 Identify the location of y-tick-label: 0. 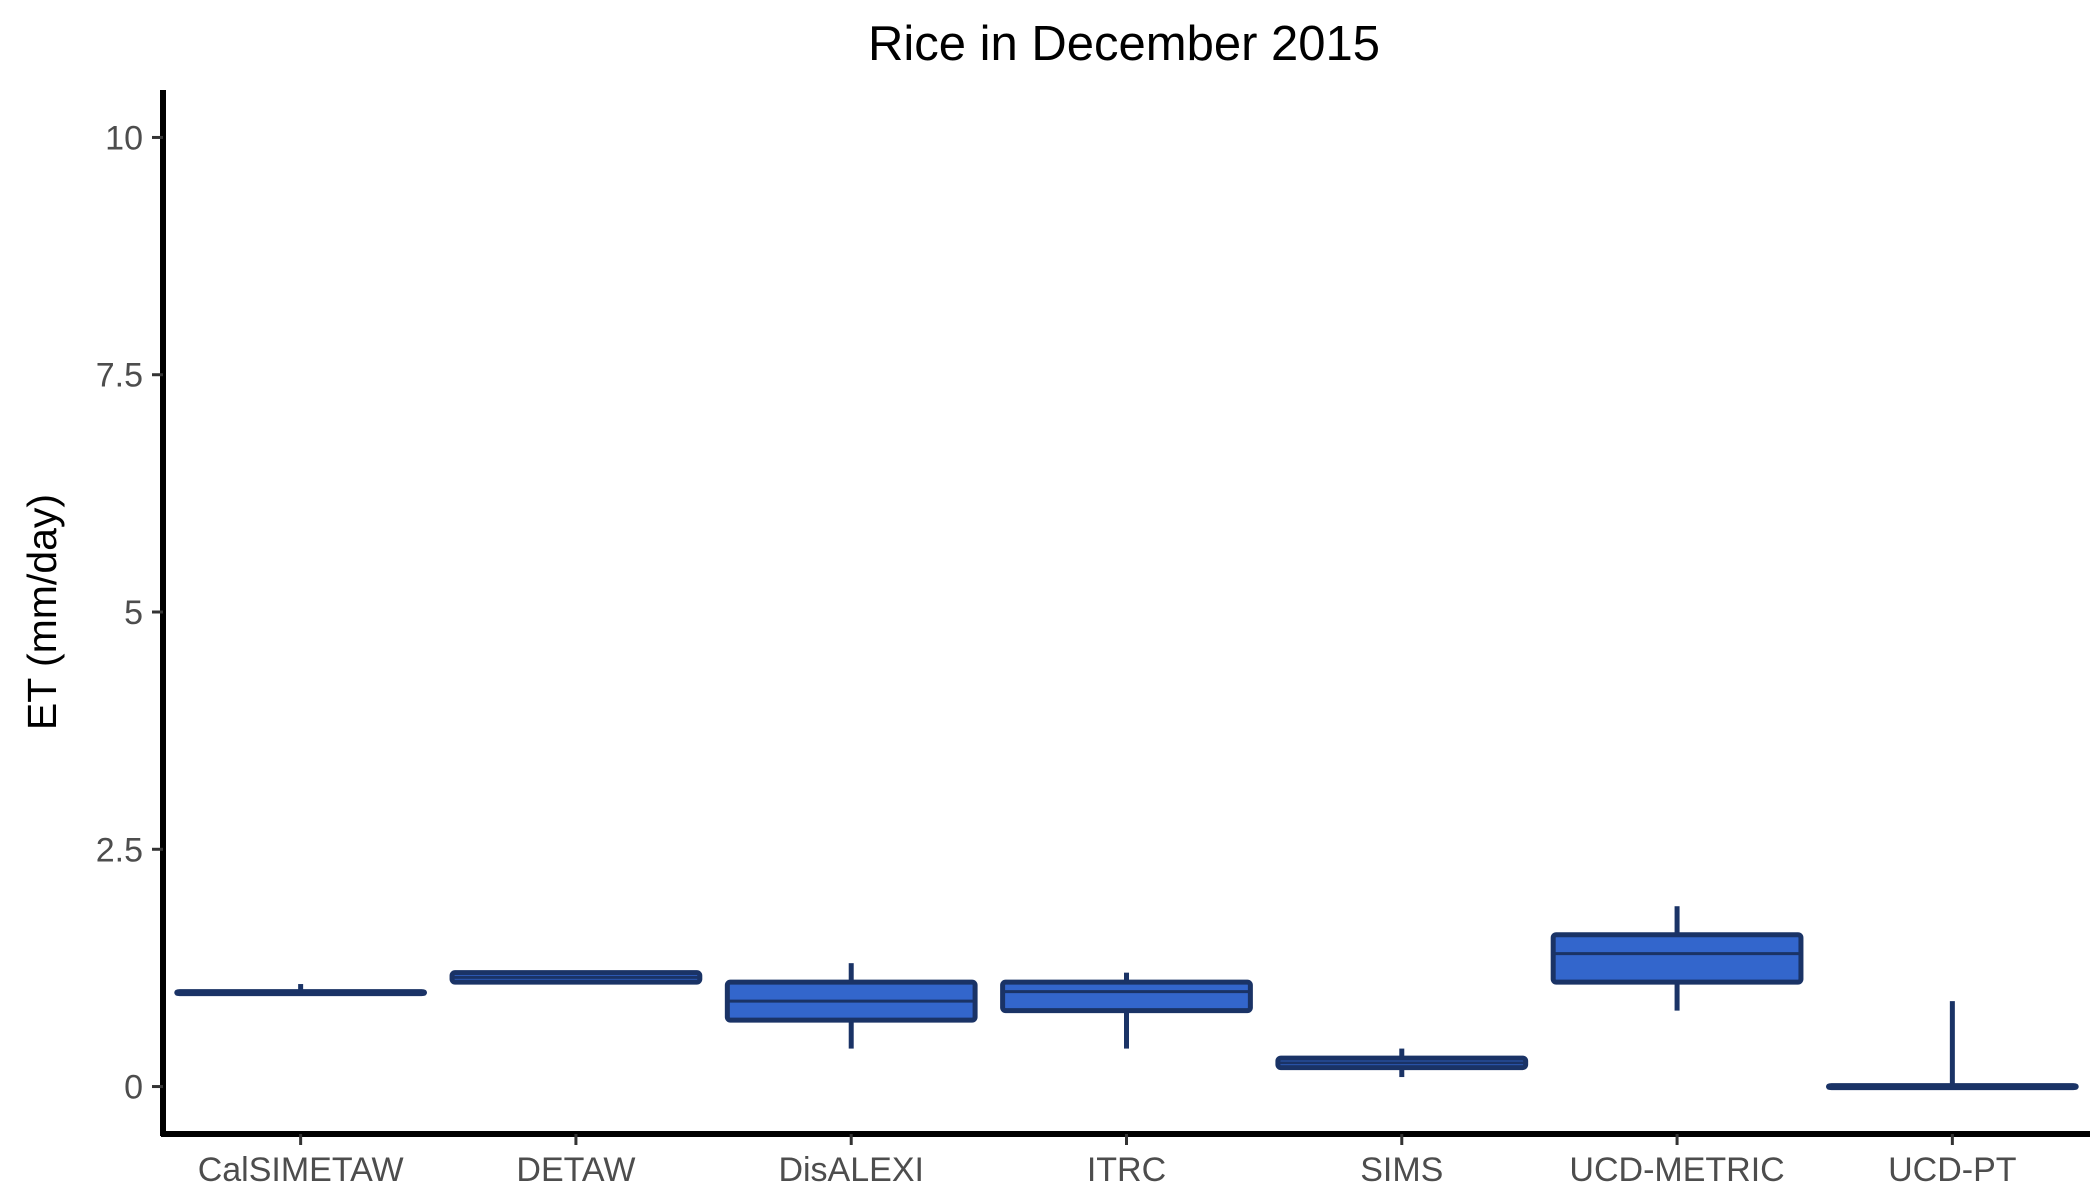
(133, 1088).